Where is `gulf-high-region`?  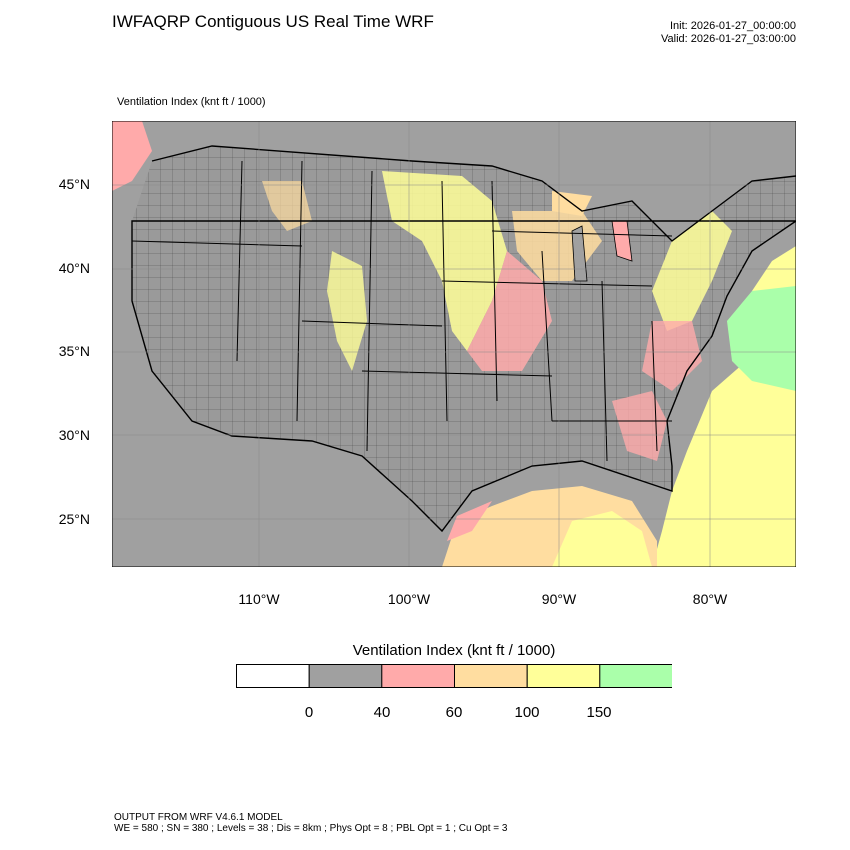 gulf-high-region is located at coordinates (602, 539).